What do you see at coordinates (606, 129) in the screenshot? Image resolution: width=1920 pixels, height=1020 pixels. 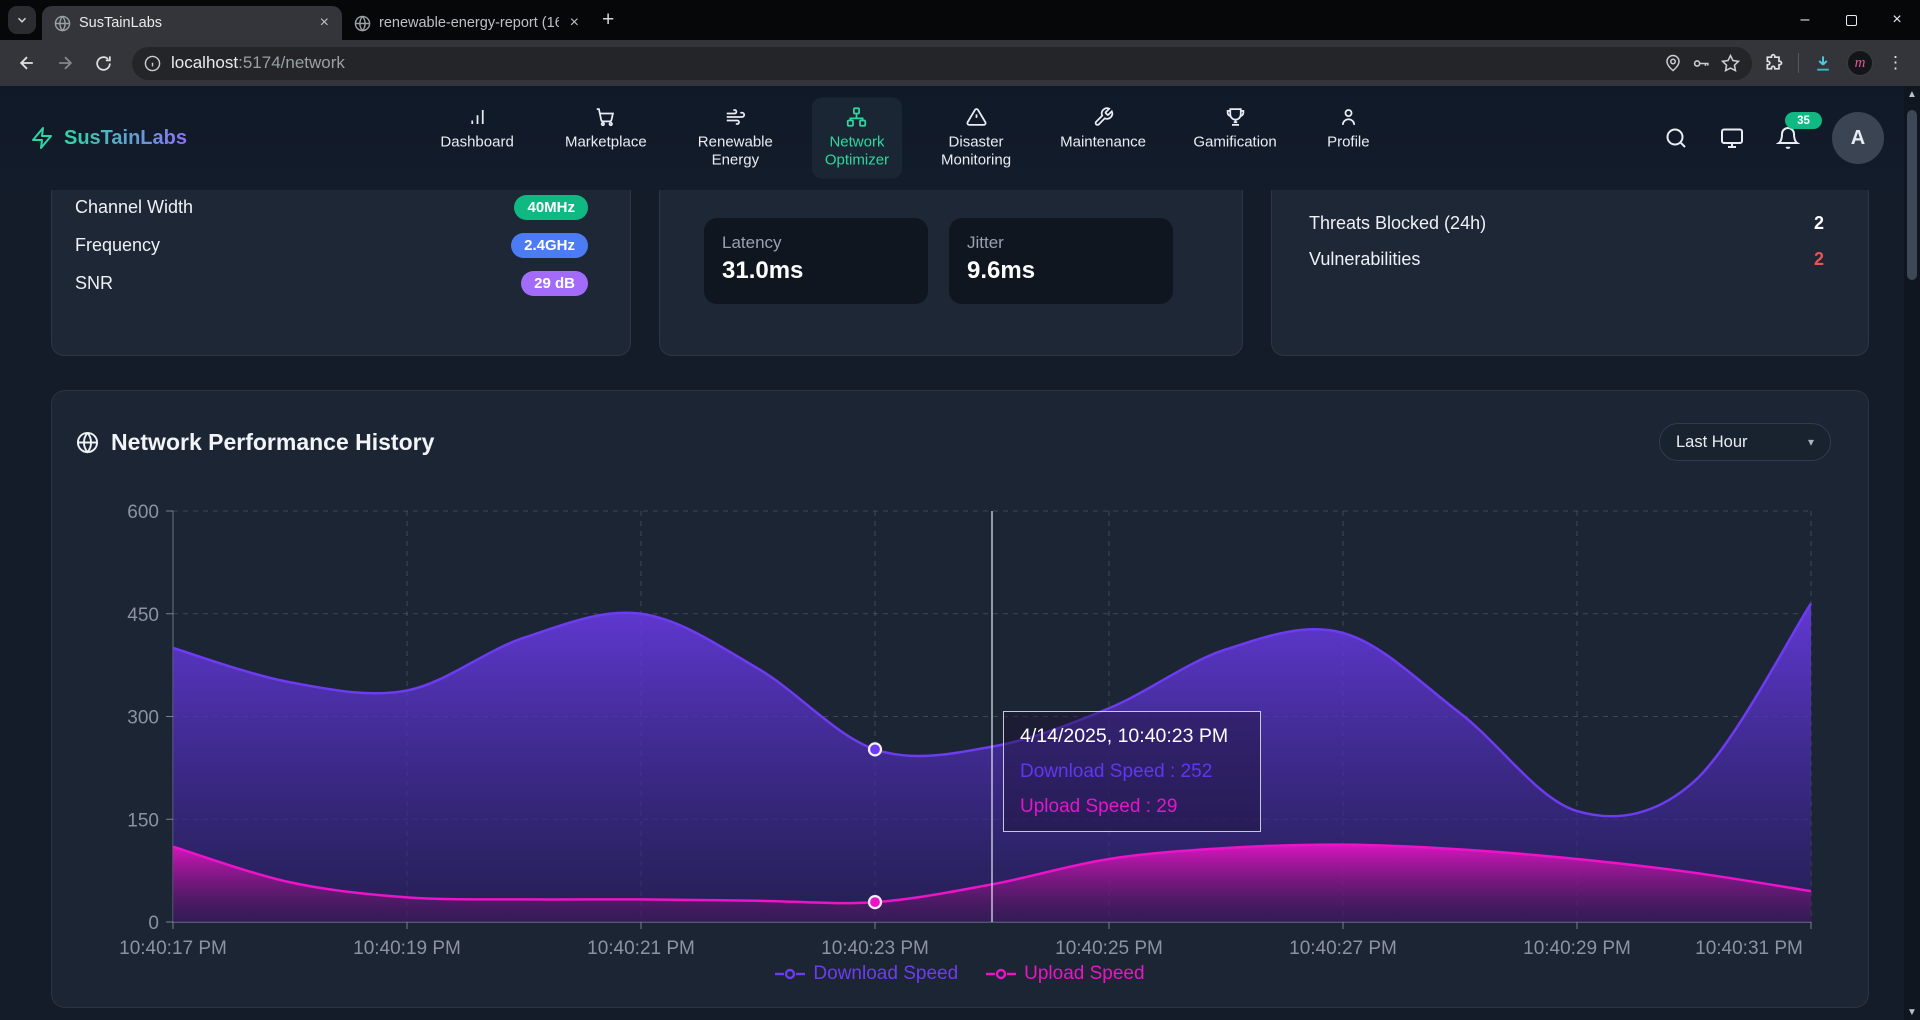 I see `nav-item-marketplace: Marketplace` at bounding box center [606, 129].